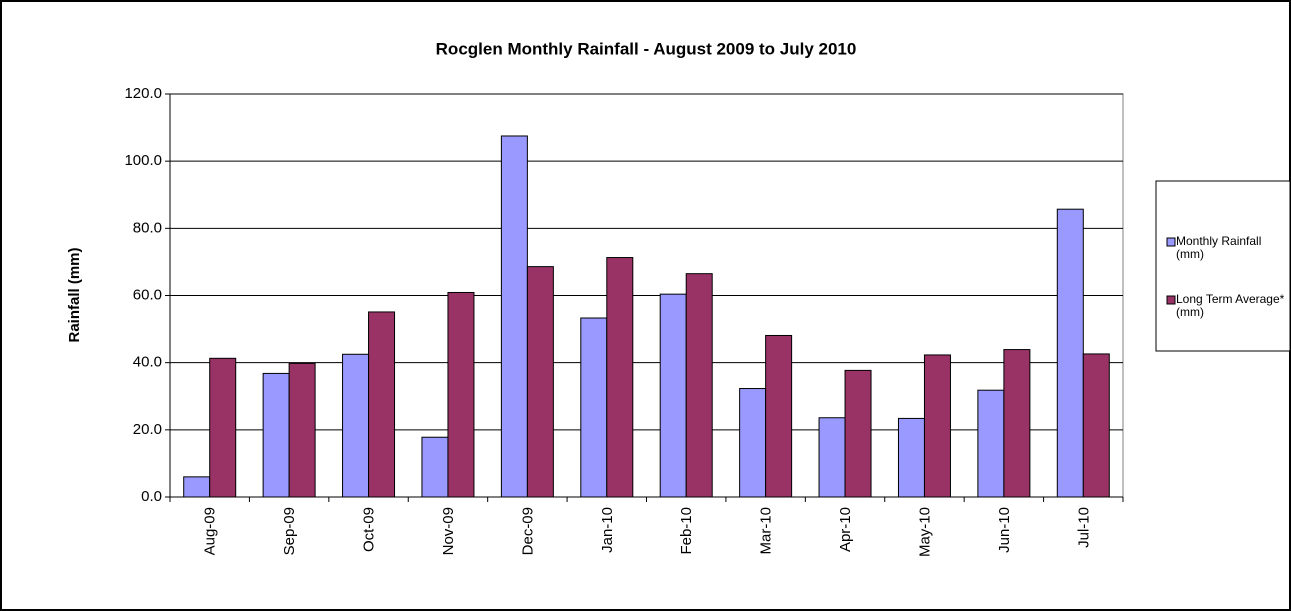  What do you see at coordinates (369, 529) in the screenshot?
I see `x-tick-label: Oct-09` at bounding box center [369, 529].